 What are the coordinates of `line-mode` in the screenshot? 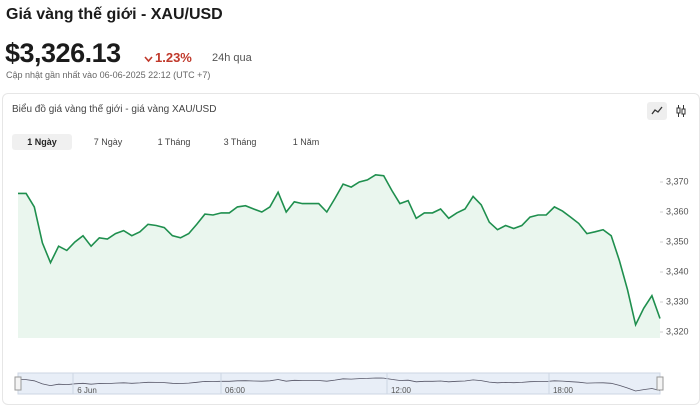 It's located at (657, 111).